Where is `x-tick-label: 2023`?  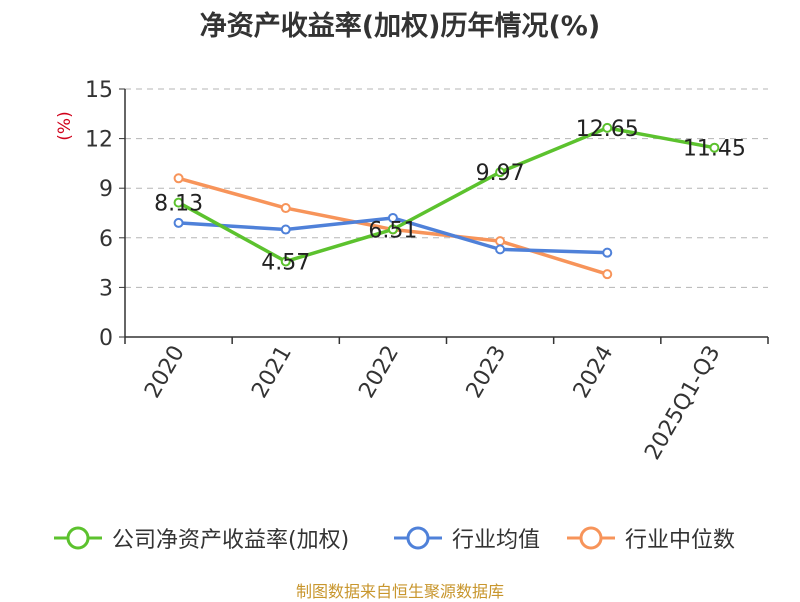 x-tick-label: 2023 is located at coordinates (487, 372).